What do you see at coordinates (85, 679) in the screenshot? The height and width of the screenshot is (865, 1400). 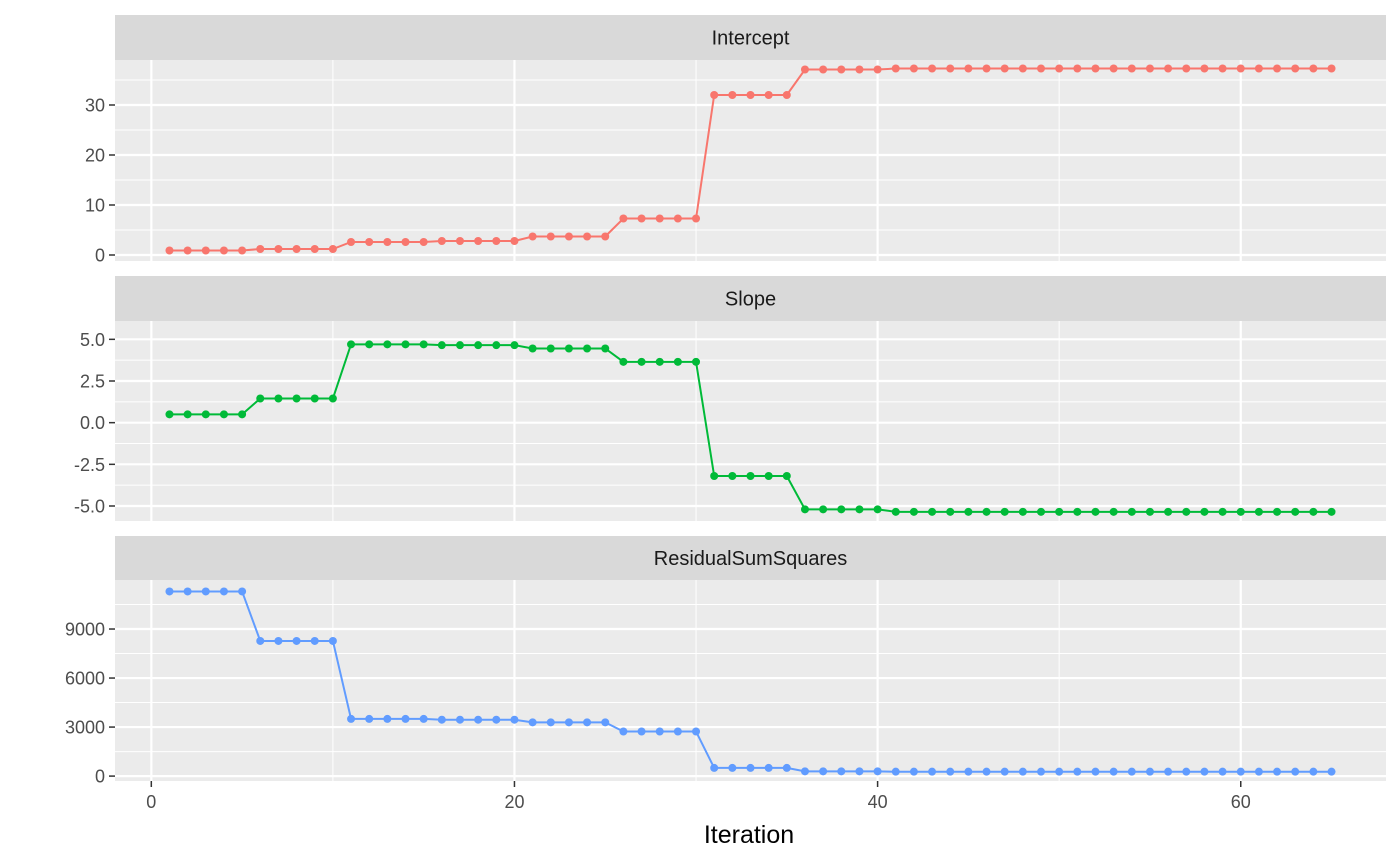 I see `y-tick-label: 6000` at bounding box center [85, 679].